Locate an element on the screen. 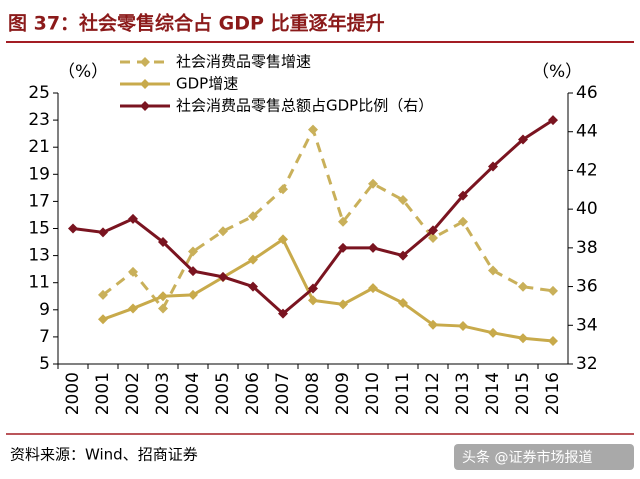 The image size is (640, 479). y-tick-label: 23 is located at coordinates (39, 120).